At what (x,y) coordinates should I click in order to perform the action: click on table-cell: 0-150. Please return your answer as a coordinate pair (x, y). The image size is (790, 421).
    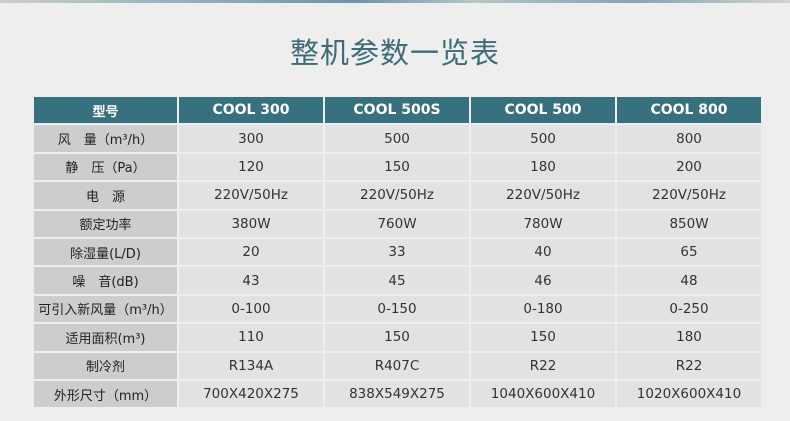
    Looking at the image, I should click on (397, 309).